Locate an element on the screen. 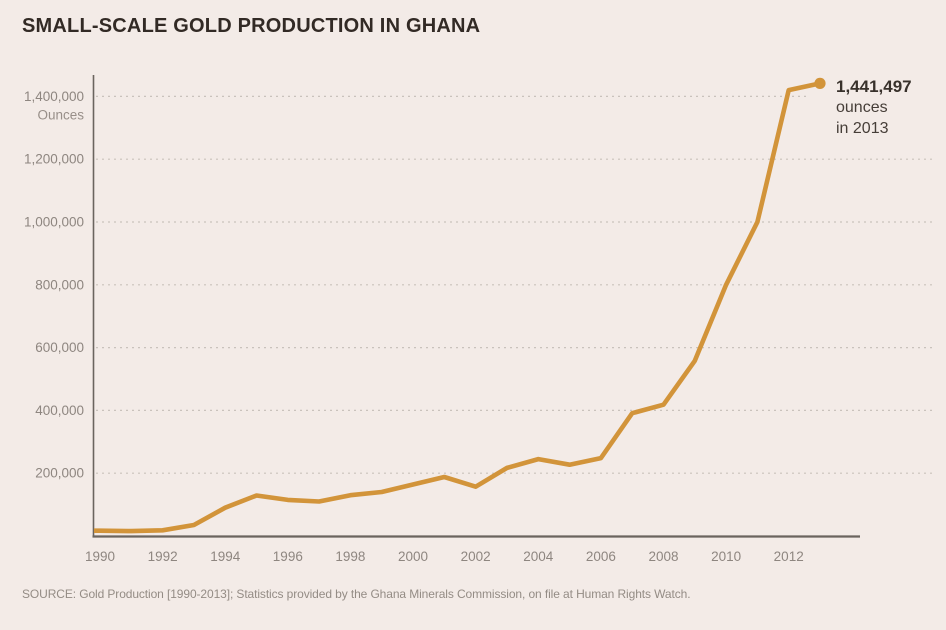  x-tick-label: 2006 is located at coordinates (601, 556).